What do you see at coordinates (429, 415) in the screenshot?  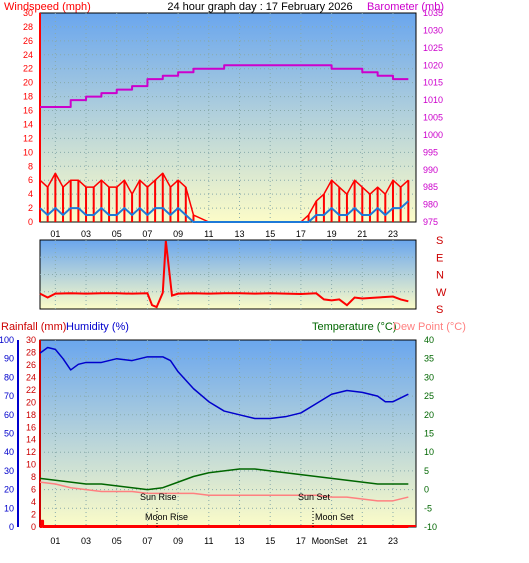 I see `temp-tick-label: 20` at bounding box center [429, 415].